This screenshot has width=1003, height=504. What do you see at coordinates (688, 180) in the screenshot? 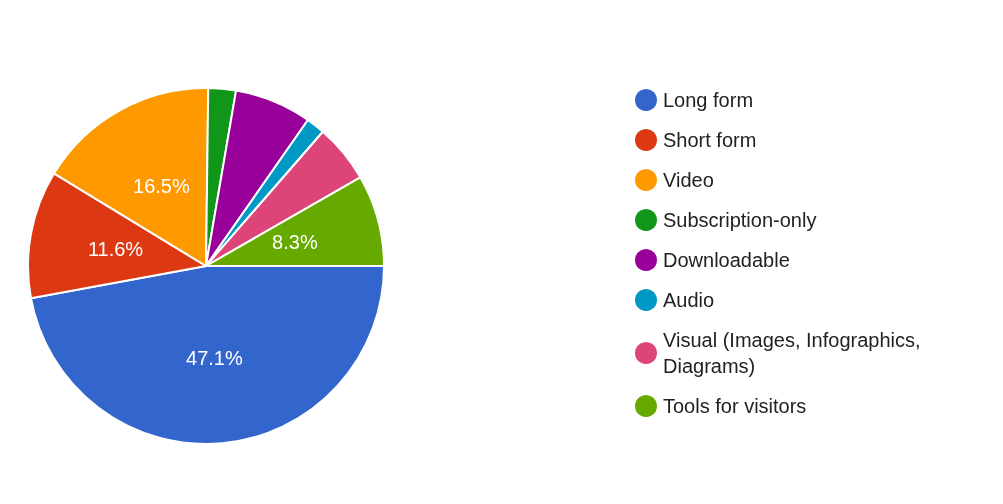
I see `legend-label: Video` at bounding box center [688, 180].